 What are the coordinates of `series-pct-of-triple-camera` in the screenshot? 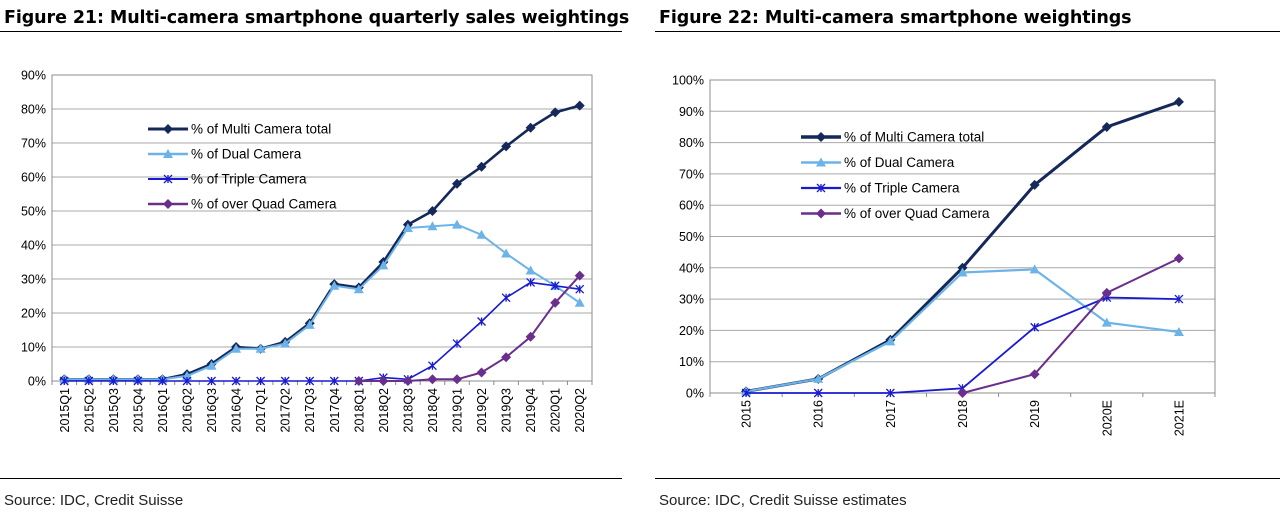 It's located at (322, 331).